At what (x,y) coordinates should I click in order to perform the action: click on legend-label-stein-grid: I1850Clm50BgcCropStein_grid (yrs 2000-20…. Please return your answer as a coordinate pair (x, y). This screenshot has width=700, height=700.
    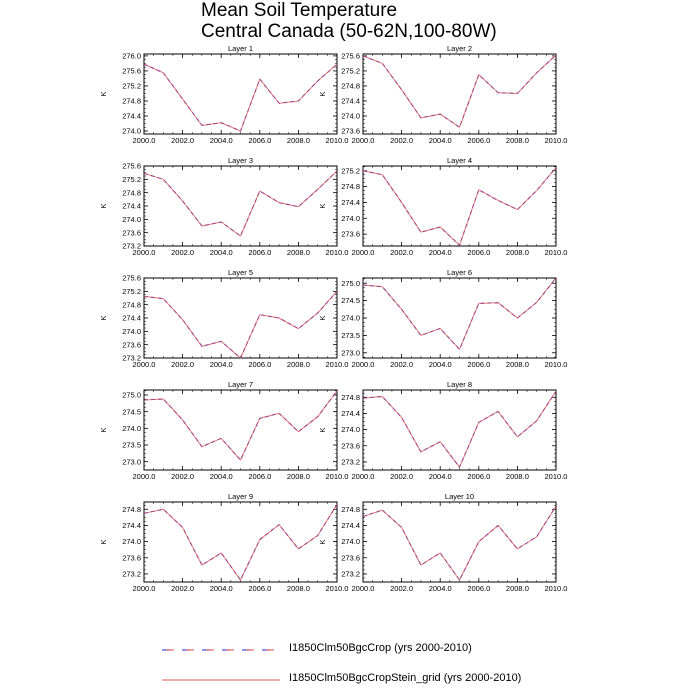
    Looking at the image, I should click on (405, 678).